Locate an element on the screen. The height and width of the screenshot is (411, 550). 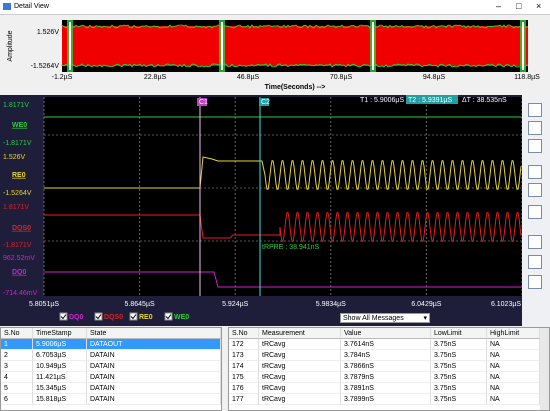
channel-max: 1.8171V is located at coordinates (16, 207).